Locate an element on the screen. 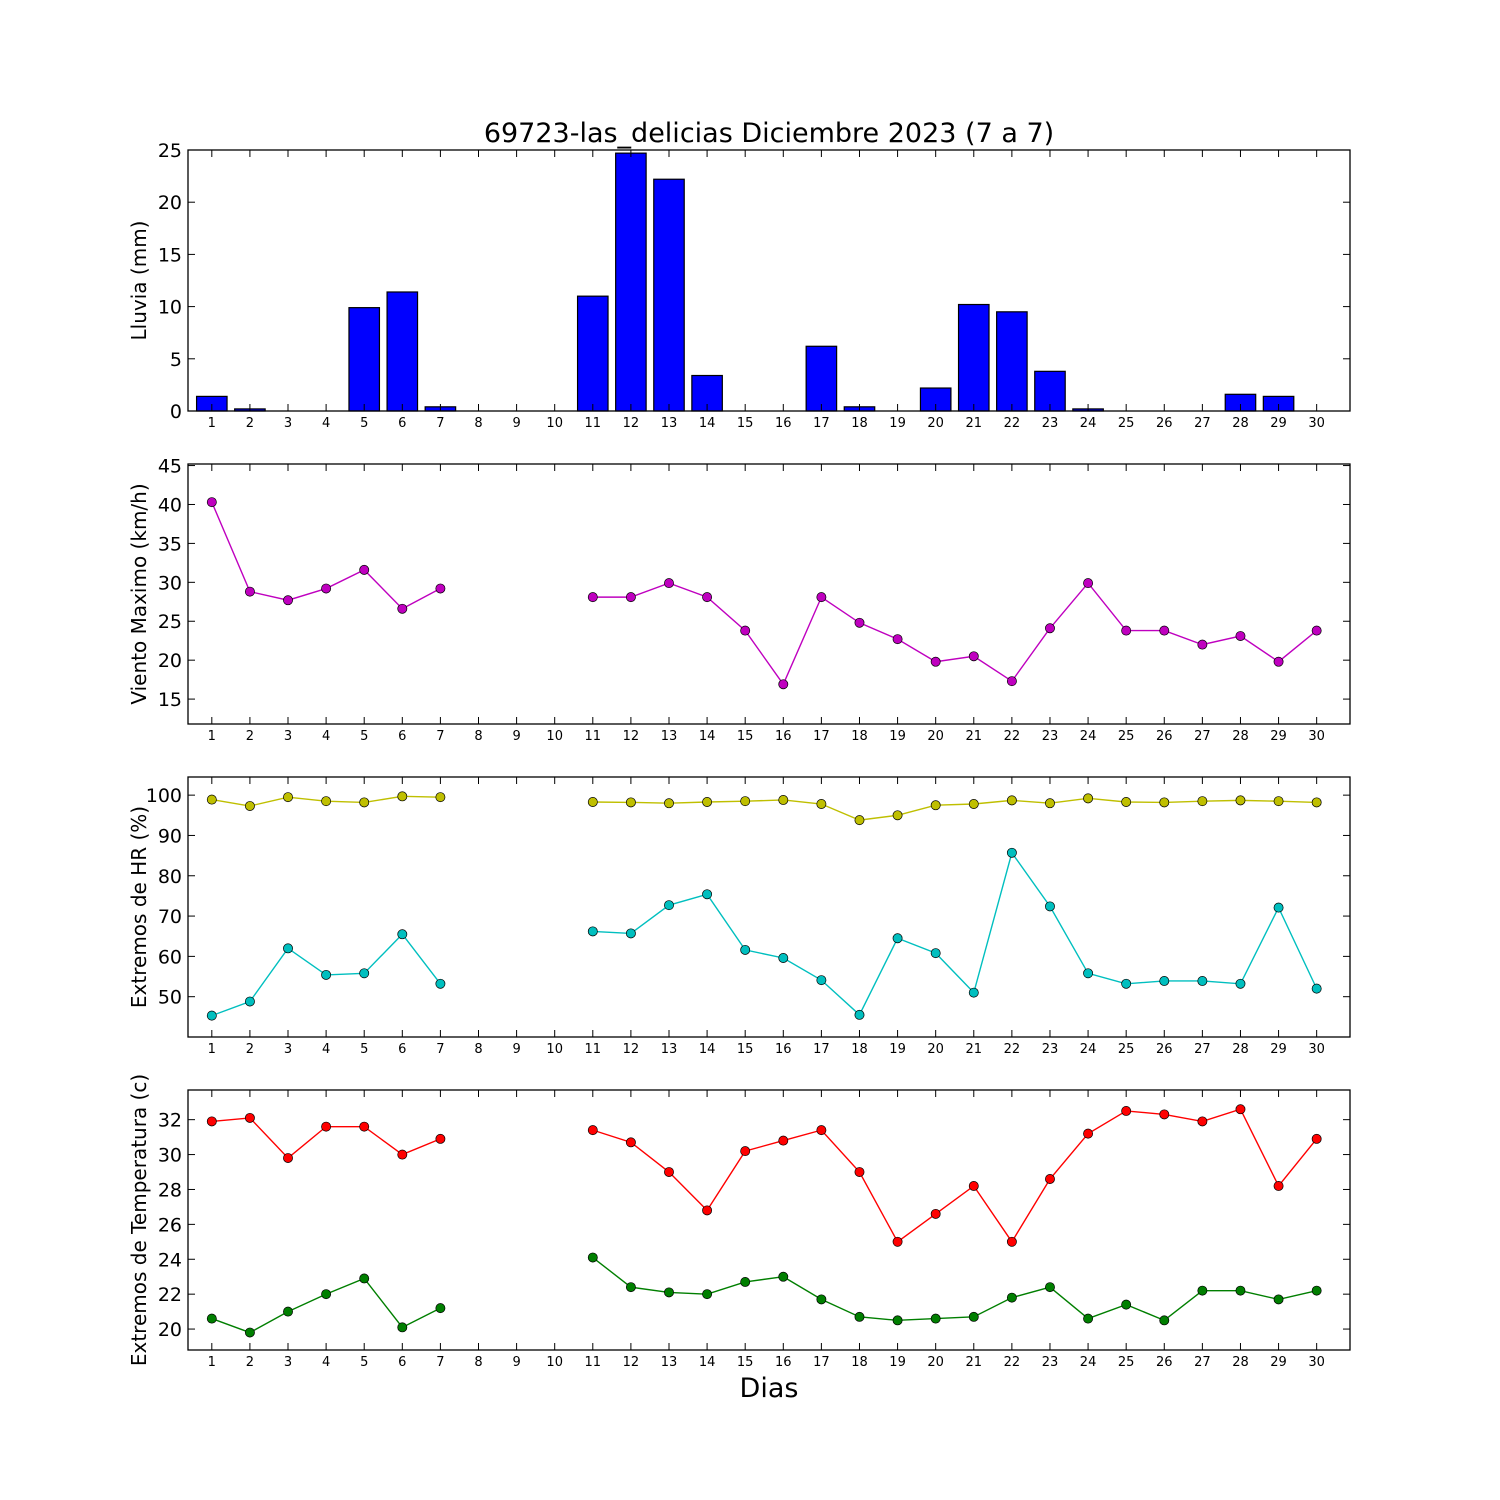 The width and height of the screenshot is (1500, 1500). x-tick-label: 15 is located at coordinates (745, 423).